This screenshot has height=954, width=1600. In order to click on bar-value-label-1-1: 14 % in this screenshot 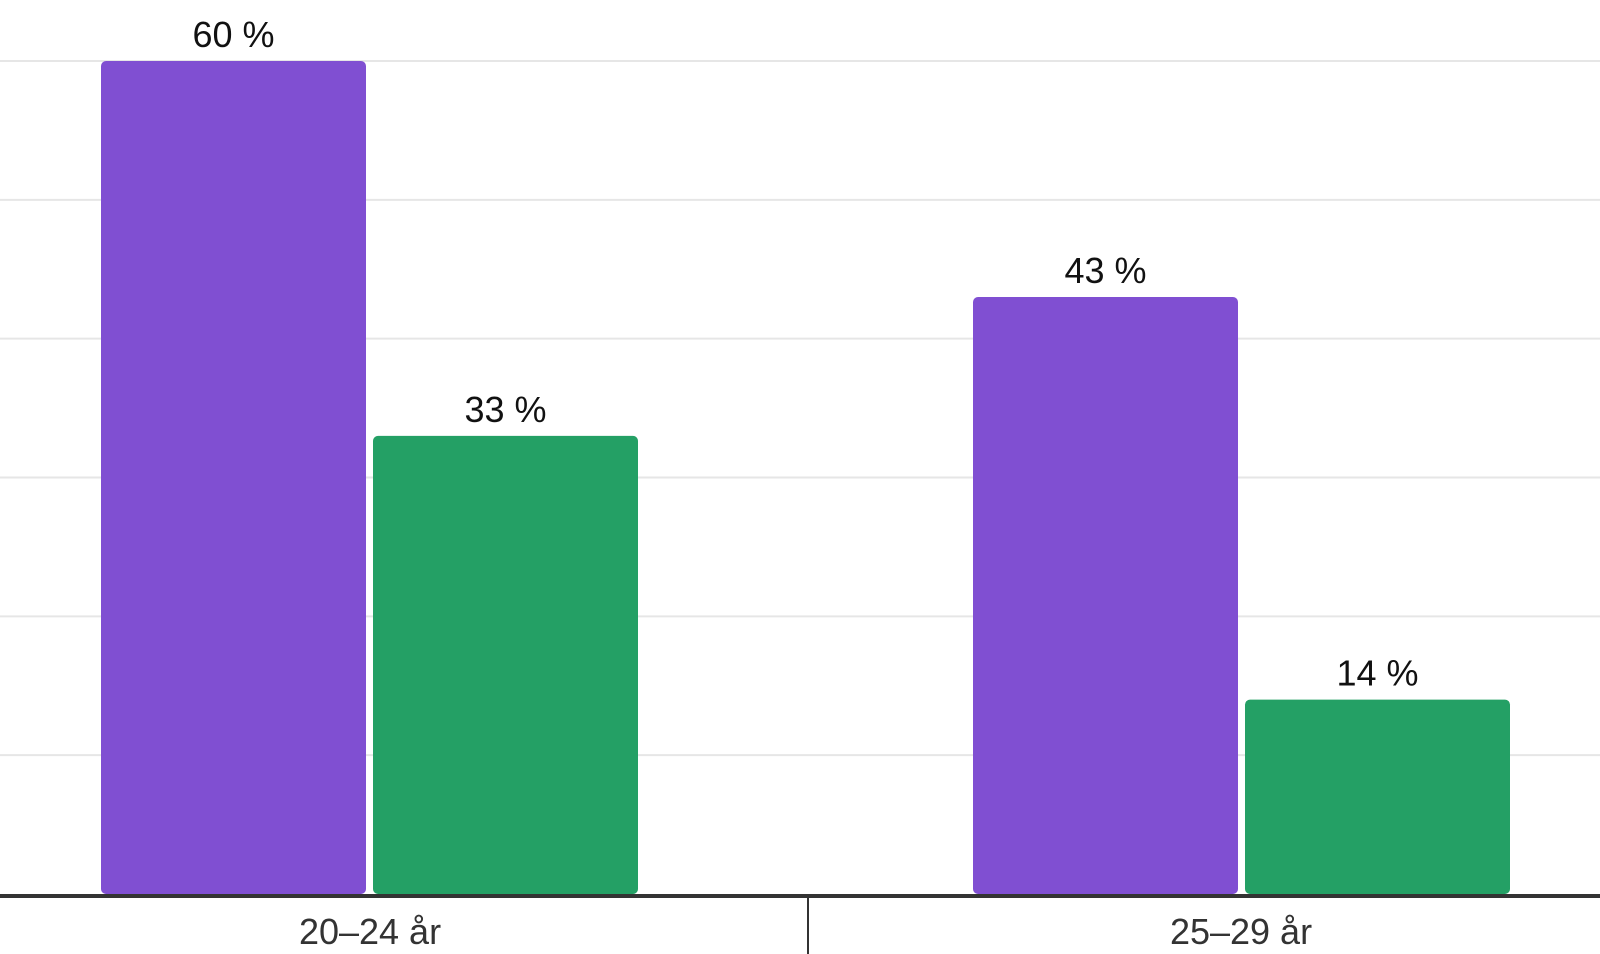, I will do `click(1377, 673)`.